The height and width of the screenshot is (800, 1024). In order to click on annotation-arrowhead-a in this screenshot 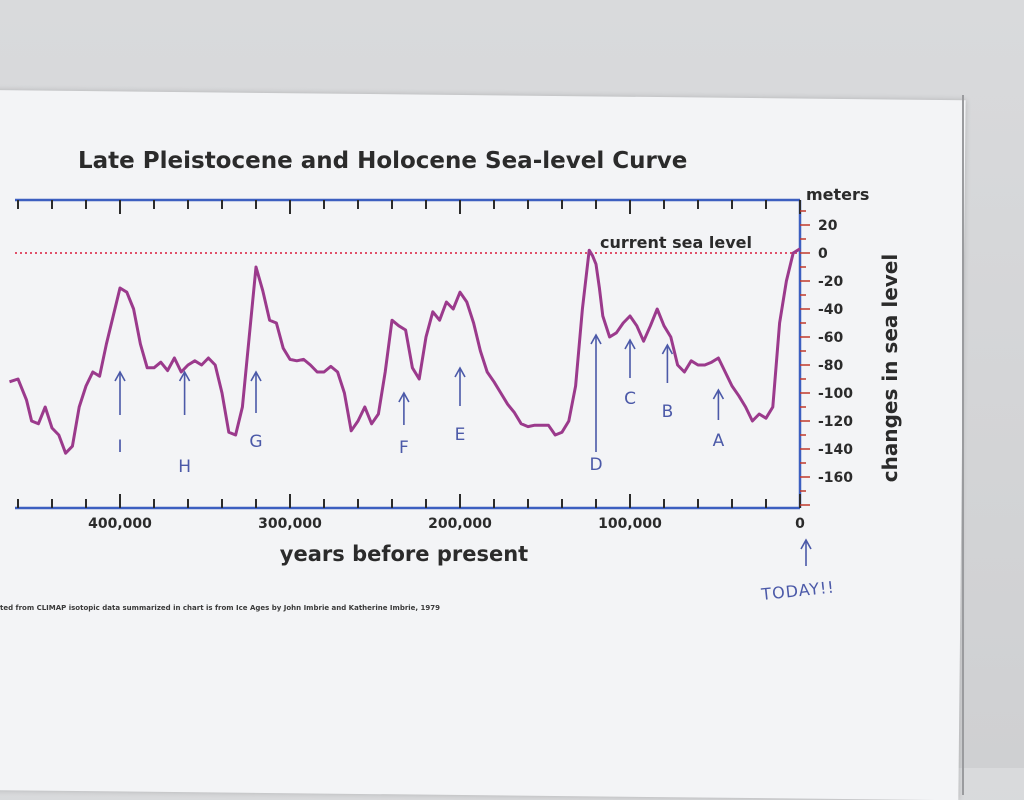, I will do `click(718, 394)`.